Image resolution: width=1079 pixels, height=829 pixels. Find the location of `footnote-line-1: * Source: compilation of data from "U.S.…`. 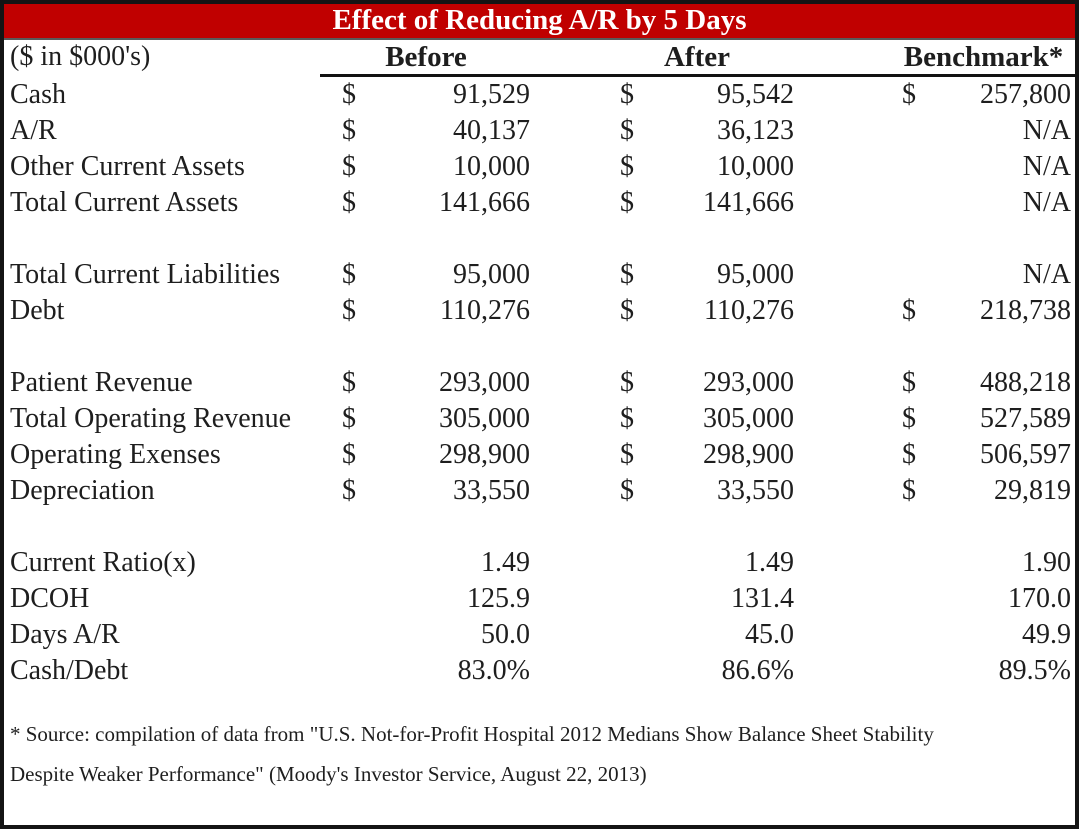

footnote-line-1: * Source: compilation of data from "U.S.… is located at coordinates (472, 734).